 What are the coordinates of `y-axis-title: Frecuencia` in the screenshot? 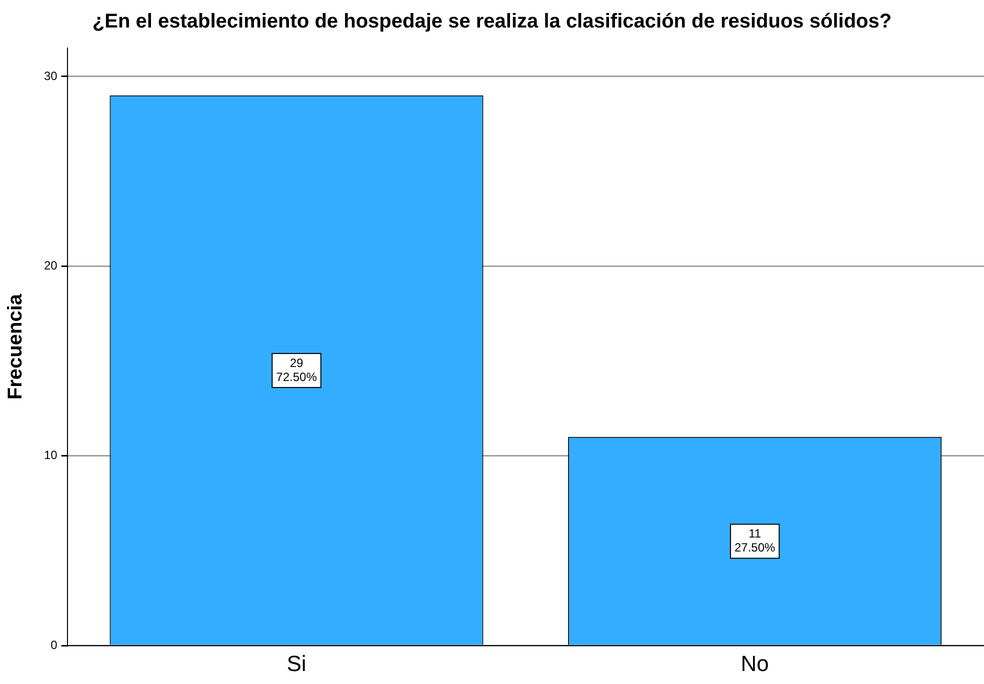 It's located at (15, 346).